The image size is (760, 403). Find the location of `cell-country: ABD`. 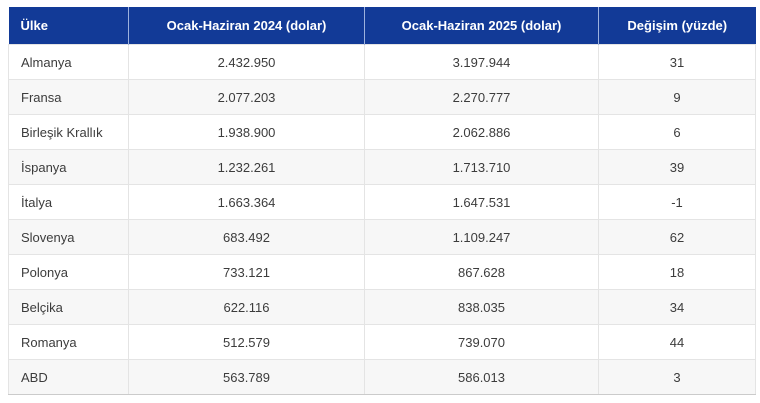

cell-country: ABD is located at coordinates (68, 377).